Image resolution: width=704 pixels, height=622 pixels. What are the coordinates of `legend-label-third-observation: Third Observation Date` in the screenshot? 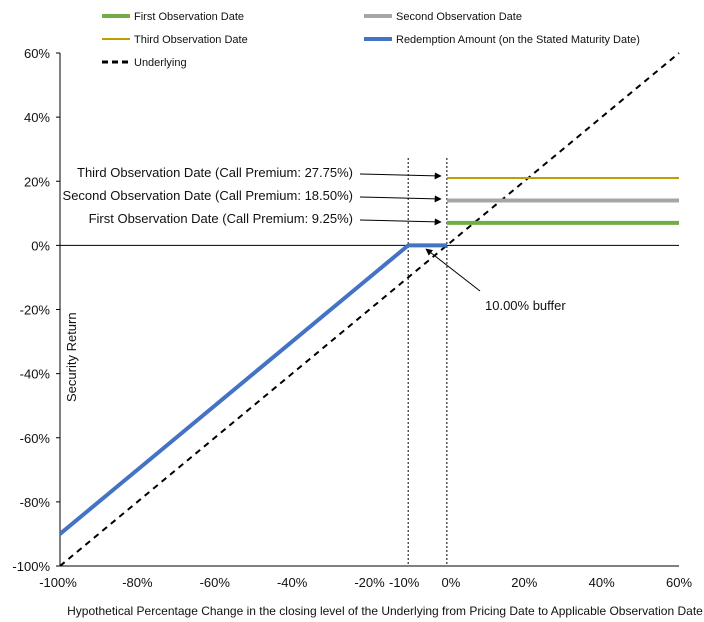 It's located at (191, 40).